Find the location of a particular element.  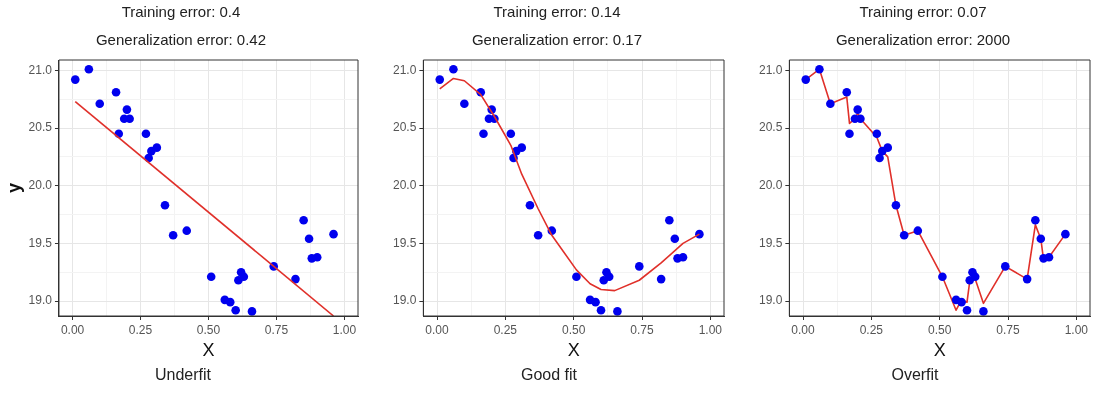

chart-title: Training error: 0.4 is located at coordinates (181, 12).